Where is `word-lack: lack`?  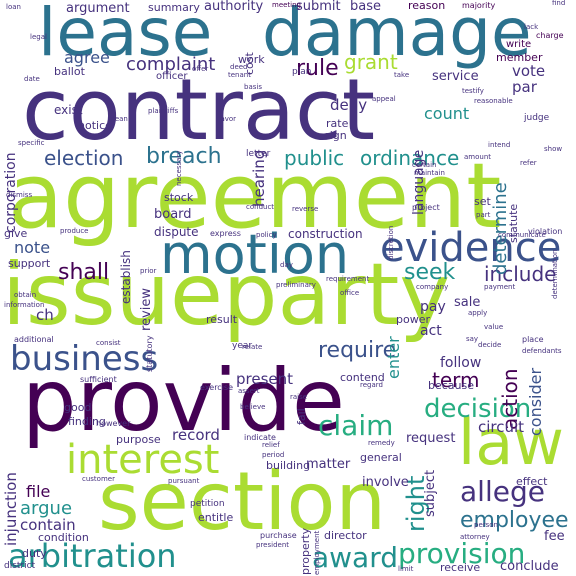
word-lack: lack is located at coordinates (531, 27).